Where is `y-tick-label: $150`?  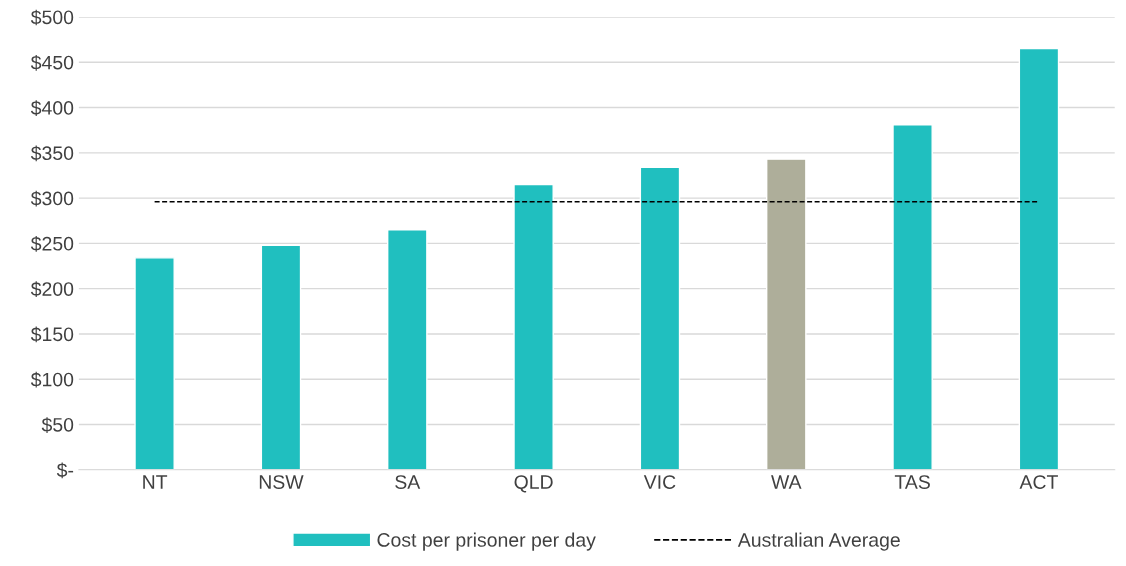
y-tick-label: $150 is located at coordinates (52, 334).